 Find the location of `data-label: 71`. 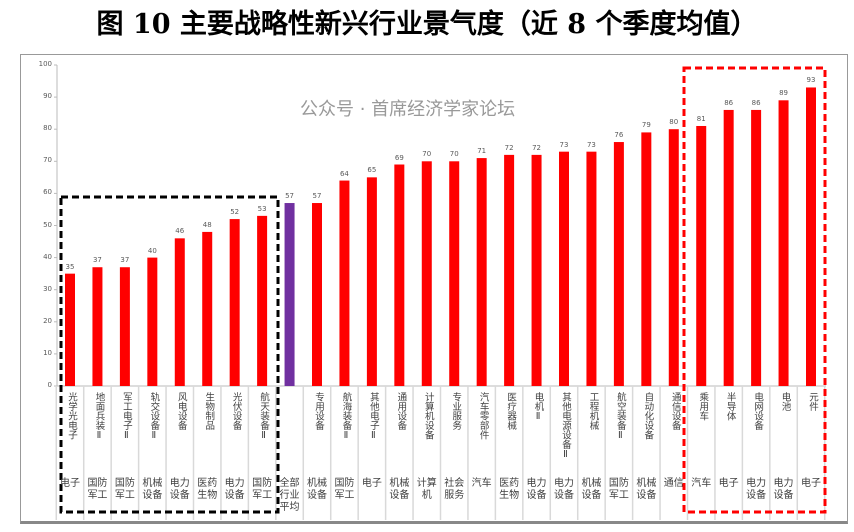

data-label: 71 is located at coordinates (482, 151).